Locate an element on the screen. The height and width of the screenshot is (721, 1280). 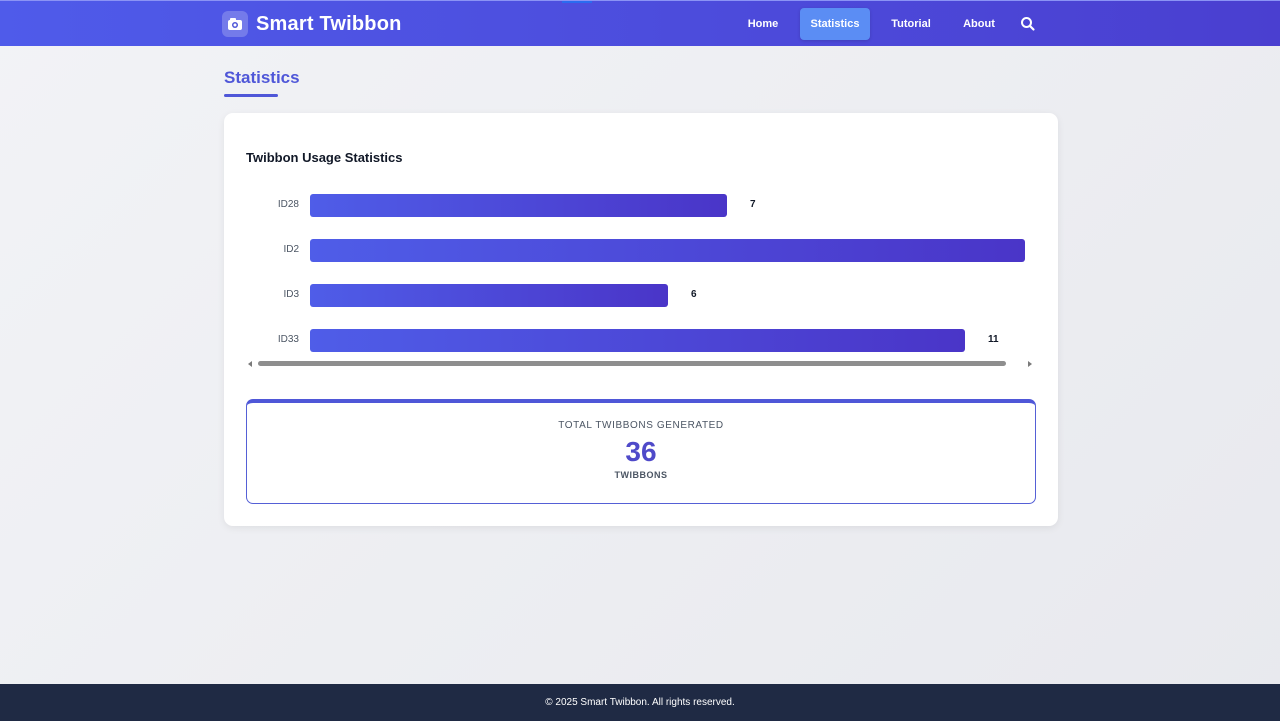
bar-label: ID33 is located at coordinates (288, 339).